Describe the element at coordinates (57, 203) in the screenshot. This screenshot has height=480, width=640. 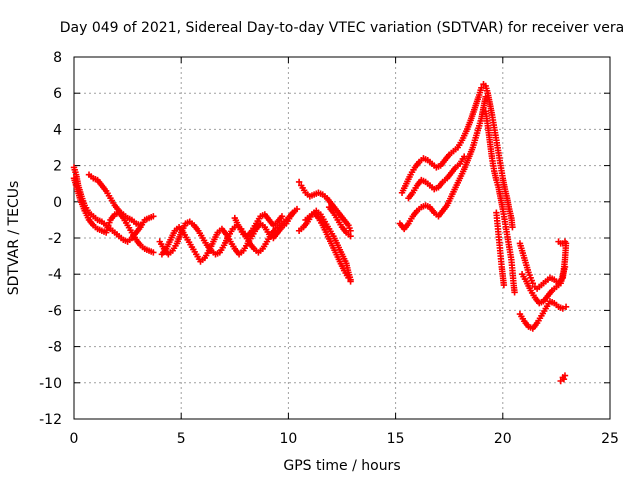
I see `y-tick-label: 0` at that location.